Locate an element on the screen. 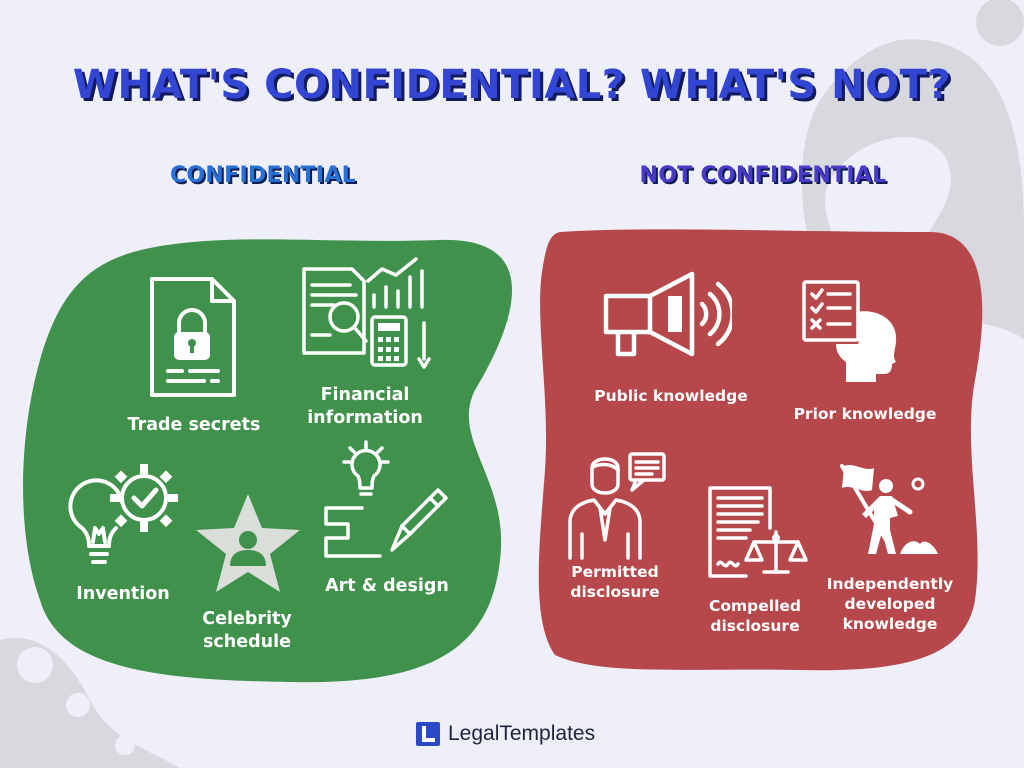 Image resolution: width=1024 pixels, height=768 pixels. public-knowledge-label: Public knowledge is located at coordinates (671, 396).